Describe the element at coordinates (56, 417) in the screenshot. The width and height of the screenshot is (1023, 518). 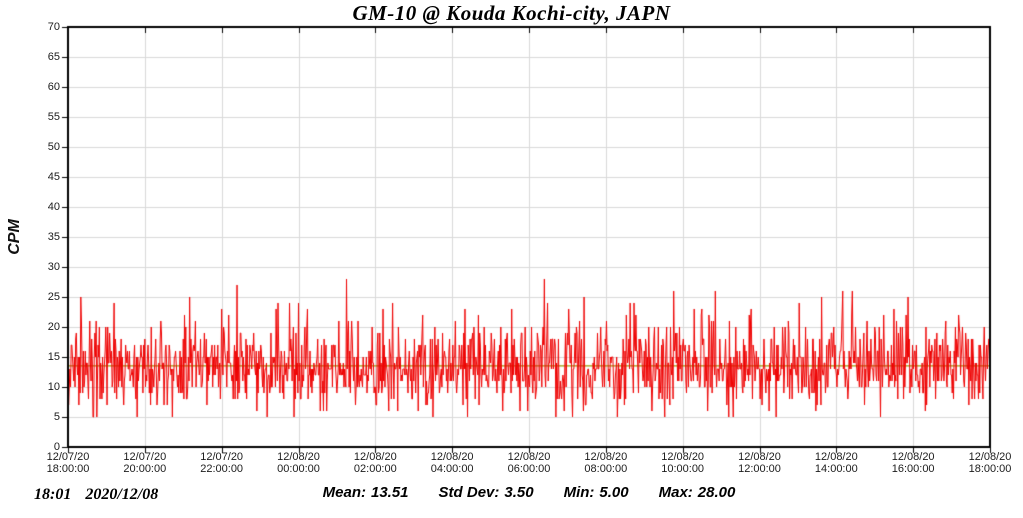
I see `y-tick-label: 5` at that location.